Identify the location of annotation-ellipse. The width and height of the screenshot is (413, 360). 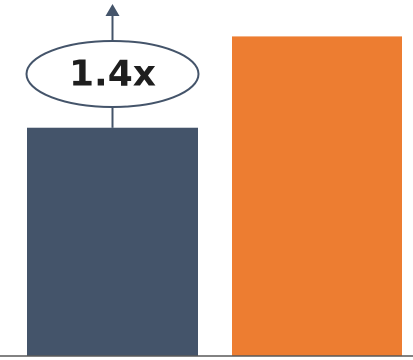
(112, 74).